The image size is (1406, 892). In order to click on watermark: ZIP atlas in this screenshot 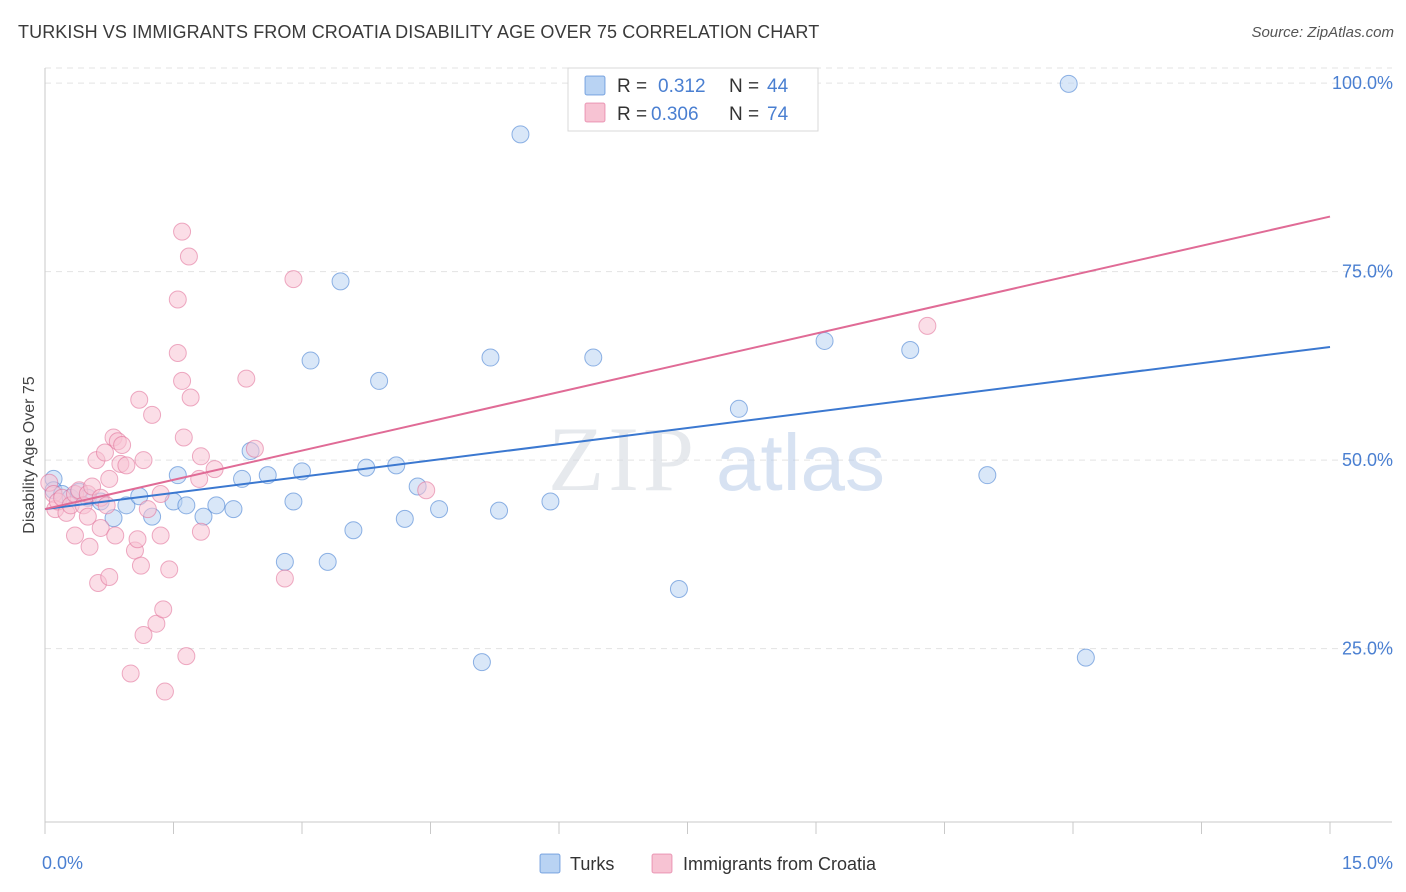, I will do `click(716, 459)`.